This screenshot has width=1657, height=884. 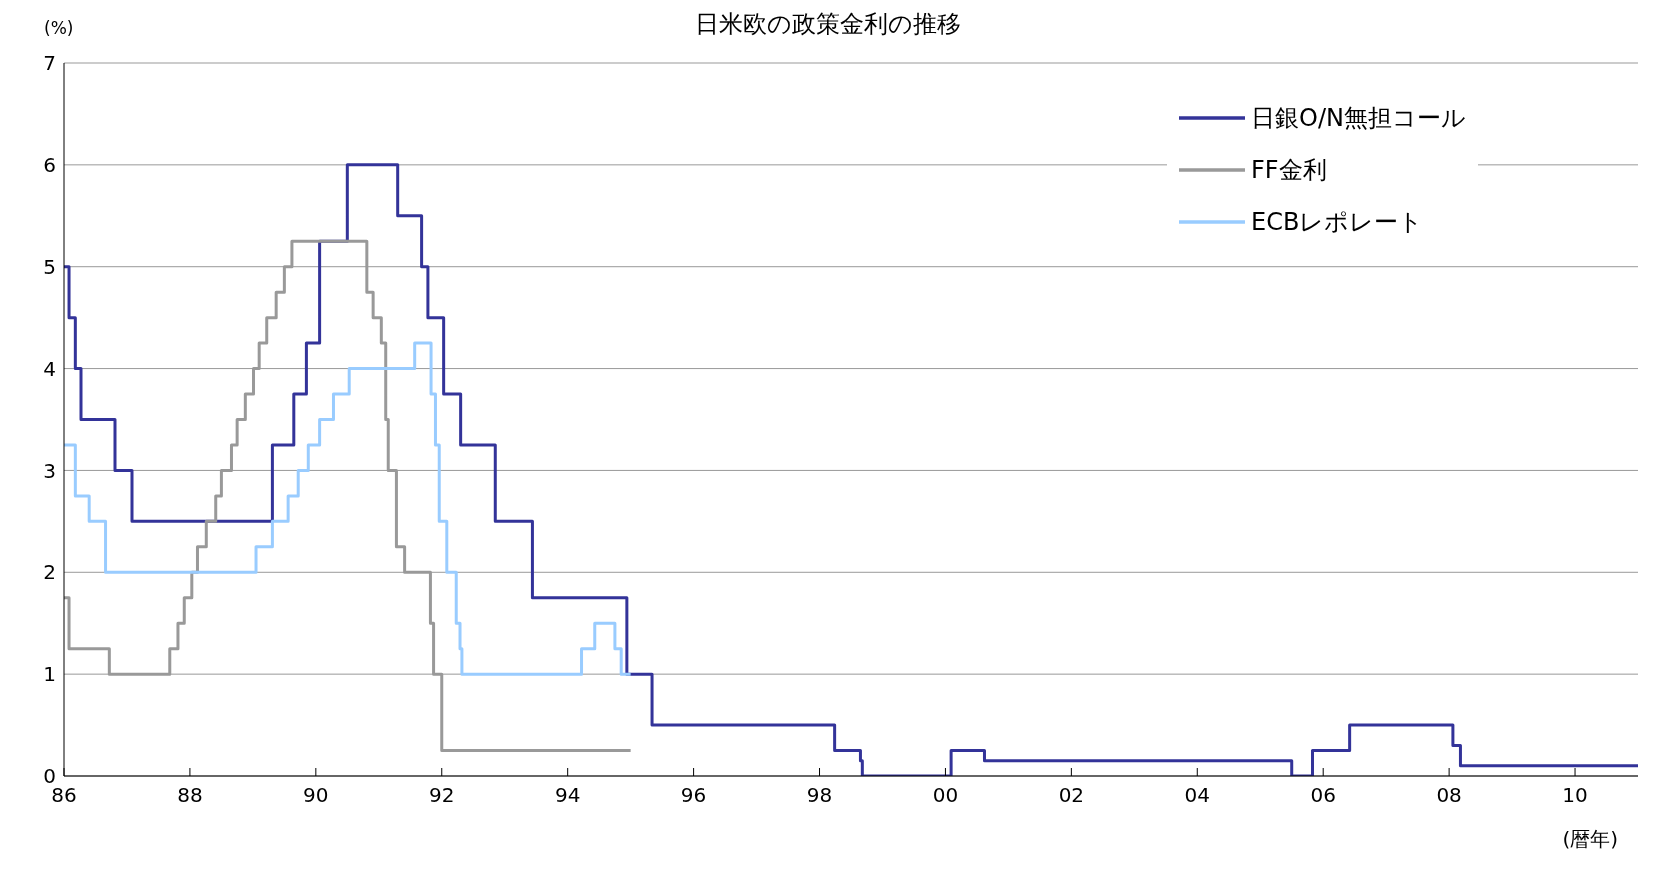 What do you see at coordinates (49, 63) in the screenshot?
I see `y-tick-label: 7` at bounding box center [49, 63].